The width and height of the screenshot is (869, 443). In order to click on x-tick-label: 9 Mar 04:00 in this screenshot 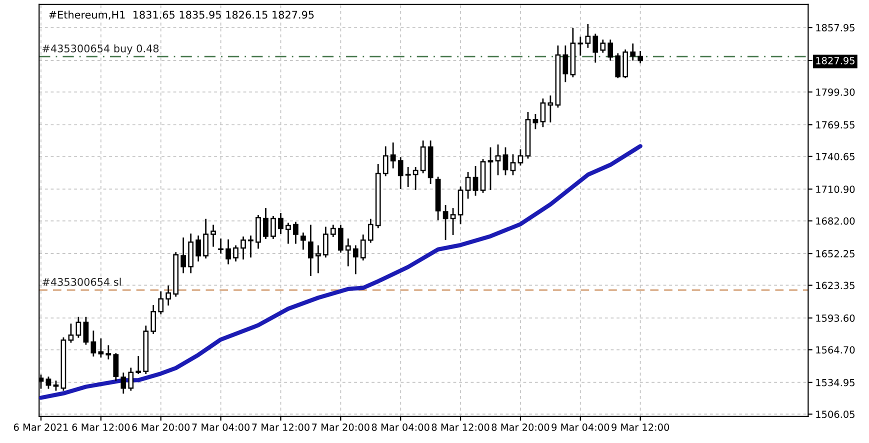, I will do `click(581, 427)`.